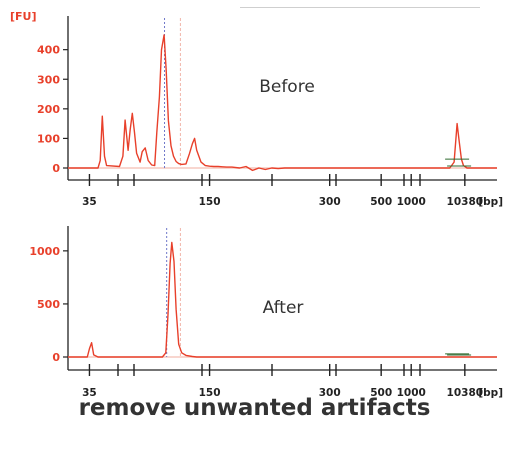  What do you see at coordinates (48, 138) in the screenshot?
I see `y-tick-label: 100` at bounding box center [48, 138].